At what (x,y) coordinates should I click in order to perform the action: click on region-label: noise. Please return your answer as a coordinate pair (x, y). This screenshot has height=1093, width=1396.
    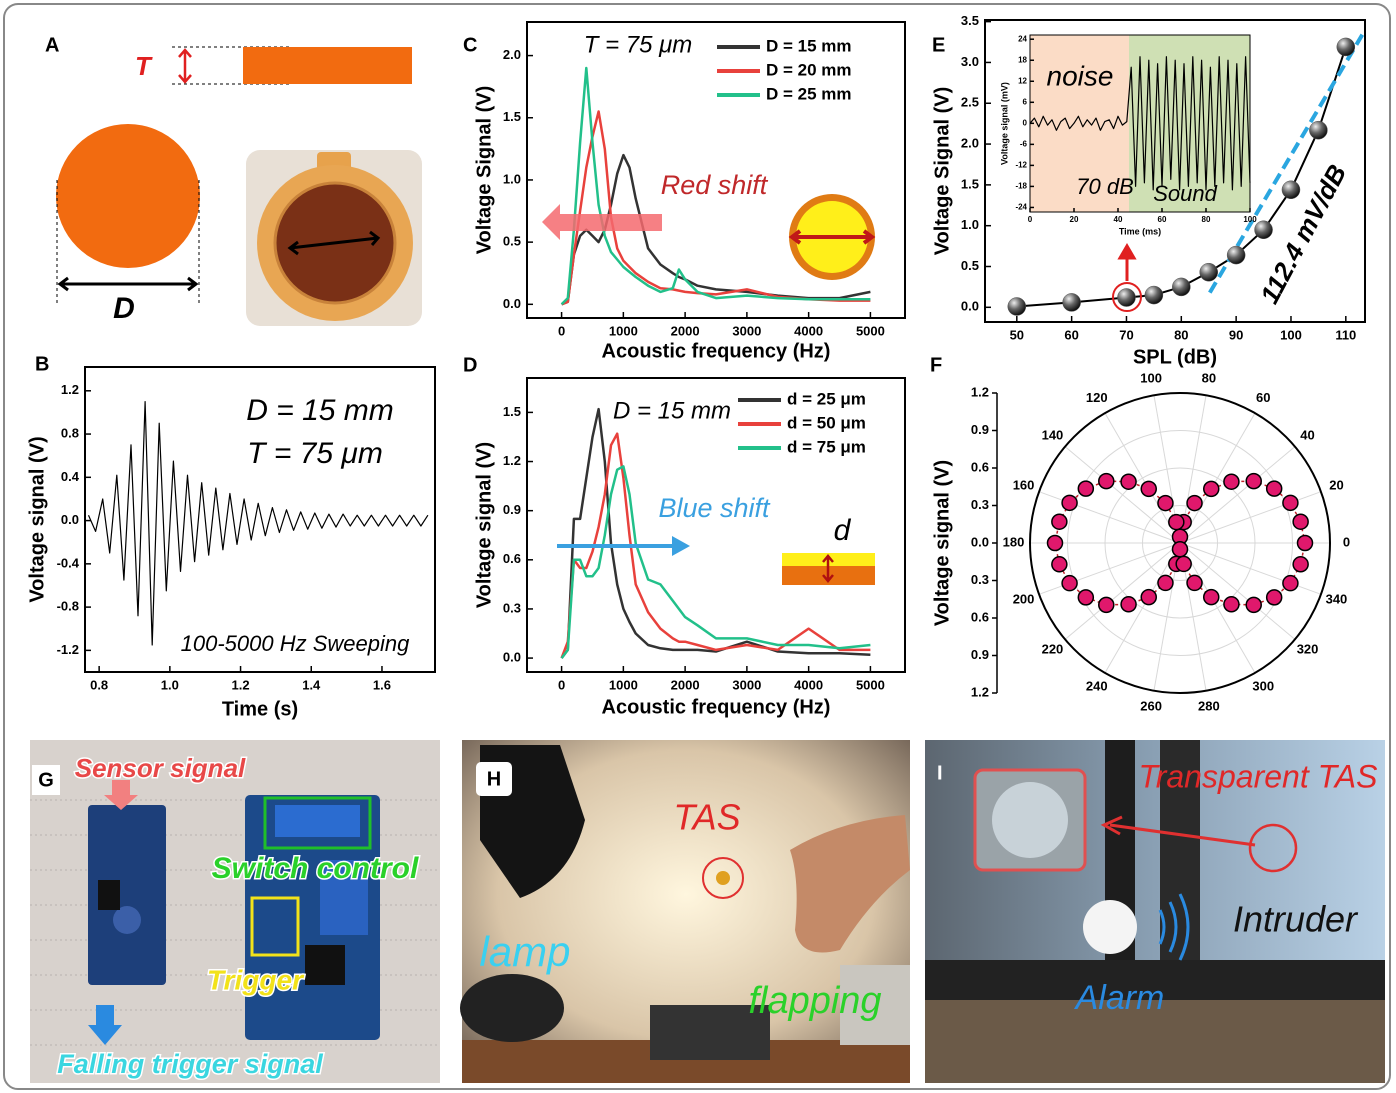
    Looking at the image, I should click on (1080, 75).